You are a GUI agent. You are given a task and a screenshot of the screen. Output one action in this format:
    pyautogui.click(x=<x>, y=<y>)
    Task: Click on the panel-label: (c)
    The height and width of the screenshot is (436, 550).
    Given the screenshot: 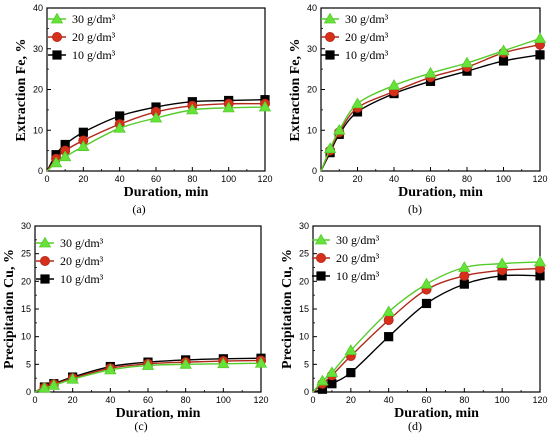 What is the action you would take?
    pyautogui.click(x=140, y=426)
    